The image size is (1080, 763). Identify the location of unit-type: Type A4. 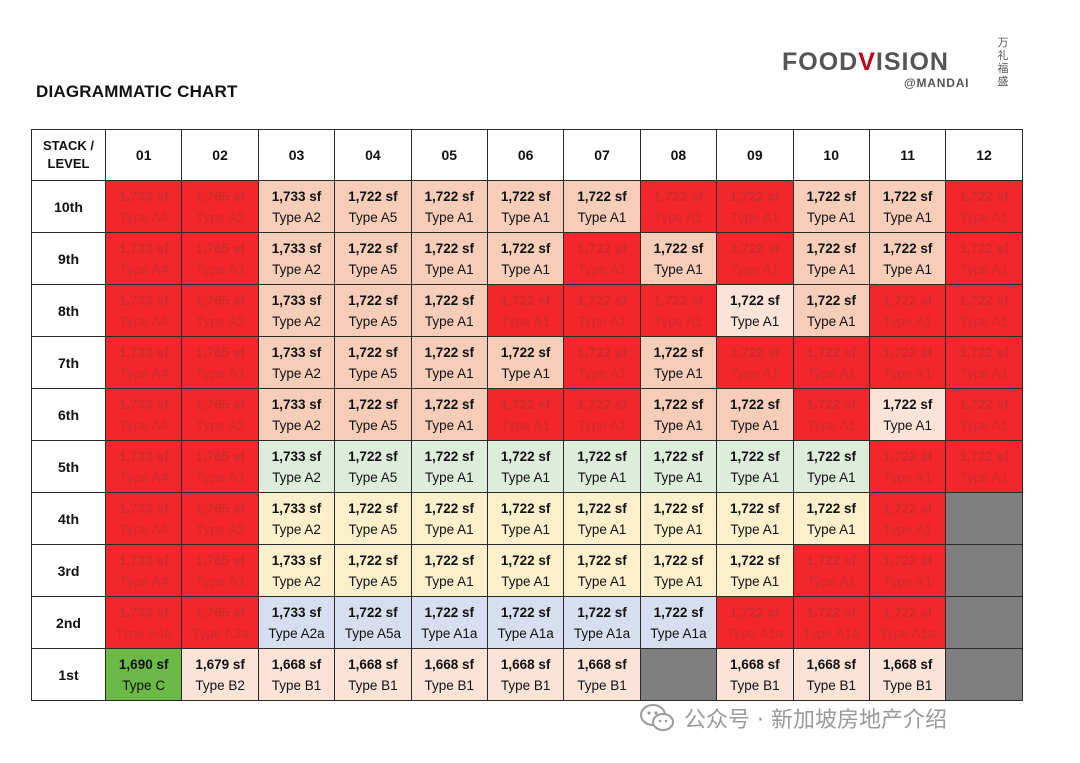
(144, 373).